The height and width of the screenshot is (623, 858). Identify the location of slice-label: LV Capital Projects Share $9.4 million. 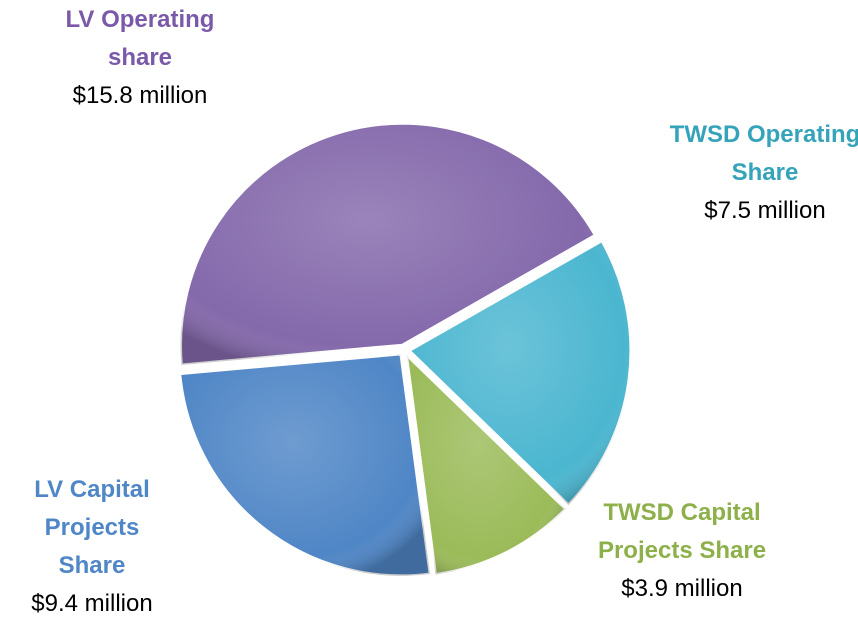
(92, 547).